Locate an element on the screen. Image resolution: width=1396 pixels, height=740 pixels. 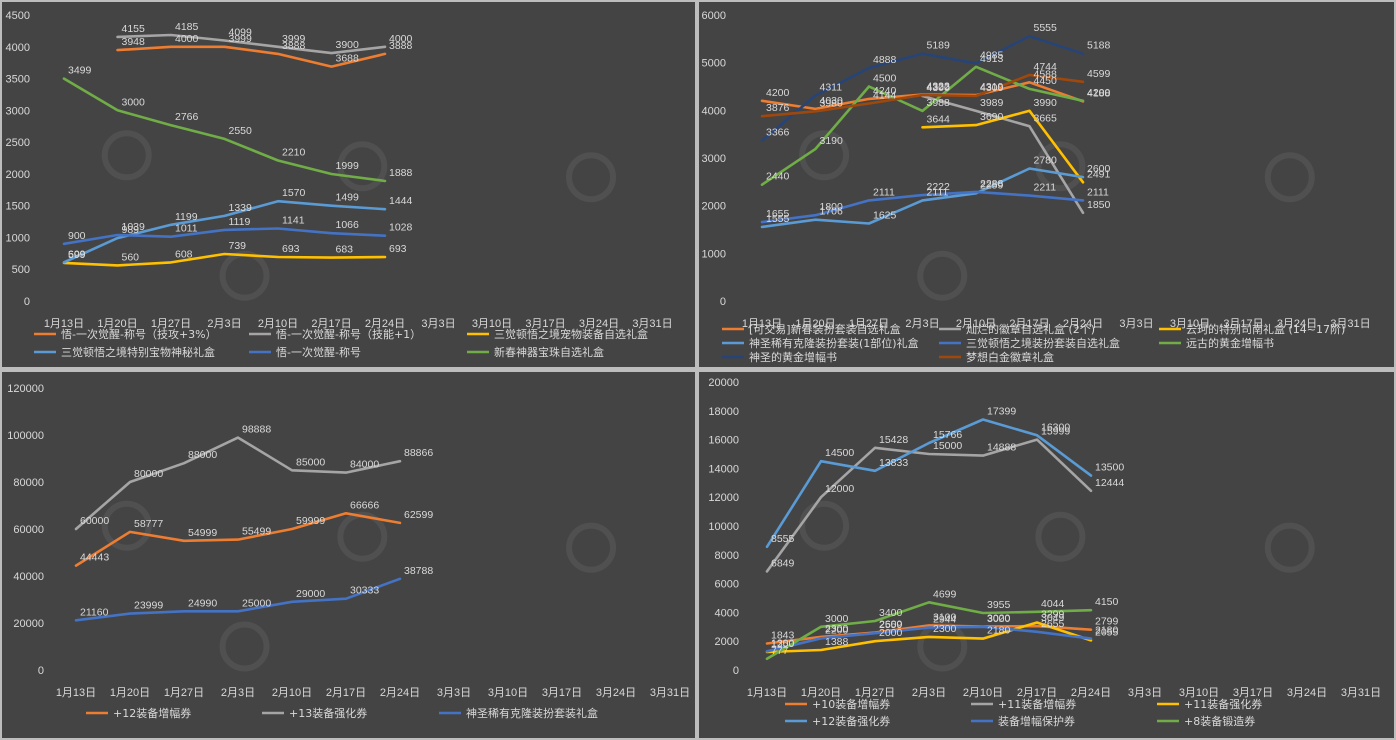
legend-label: 神圣稀有克隆装扮套装(1部位)礼盒 is located at coordinates (834, 343).